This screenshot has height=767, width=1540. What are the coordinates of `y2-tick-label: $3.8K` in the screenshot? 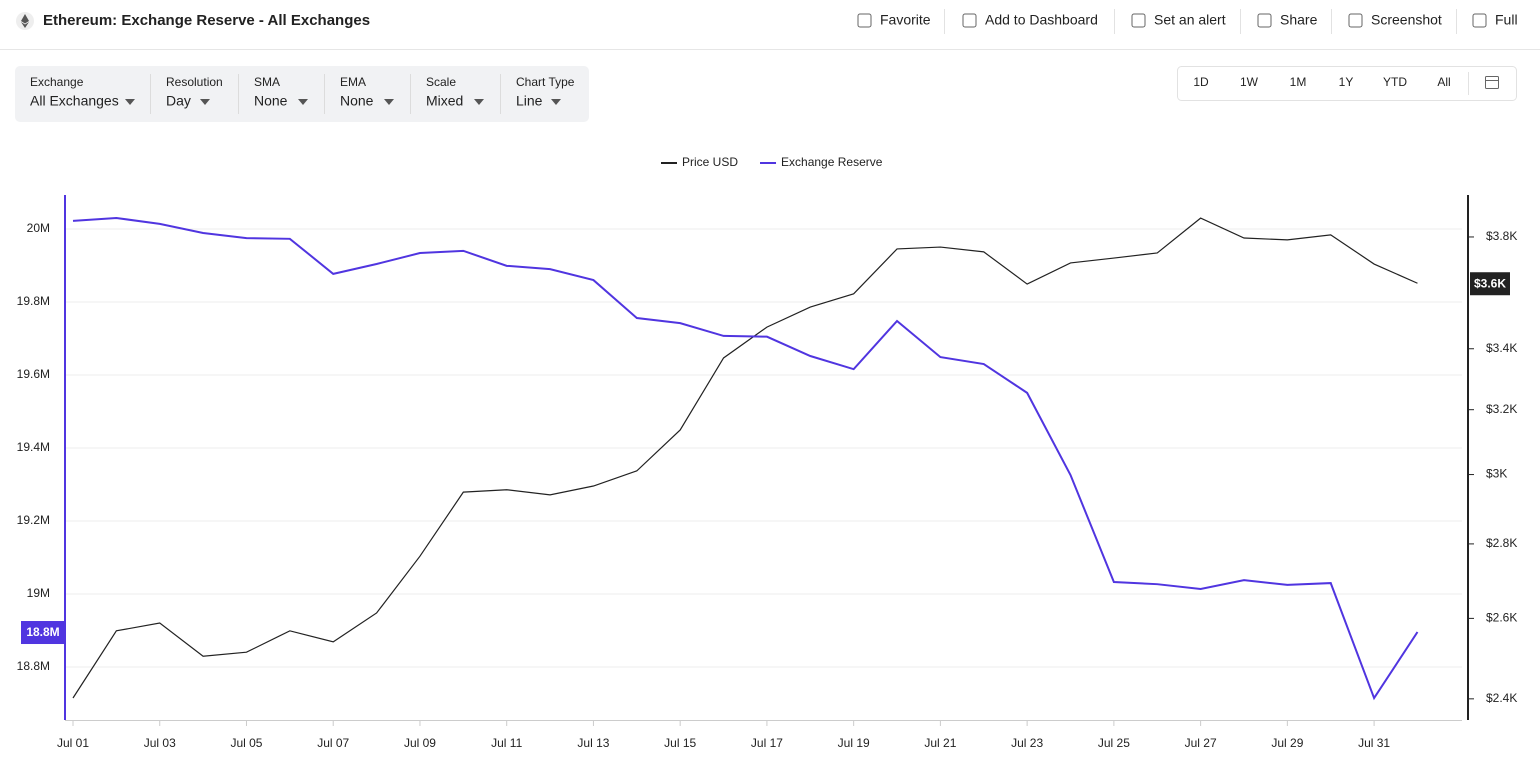 It's located at (1501, 236).